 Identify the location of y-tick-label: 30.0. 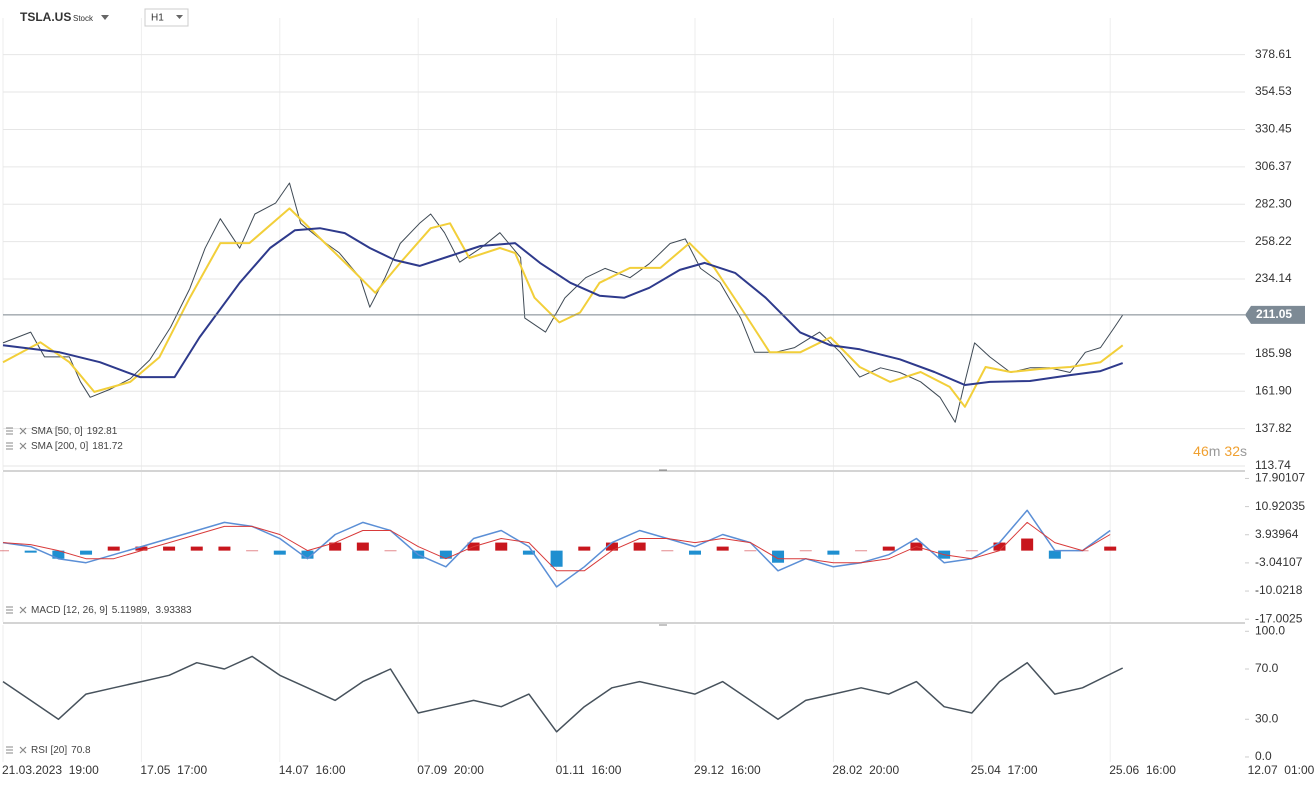
(1267, 718).